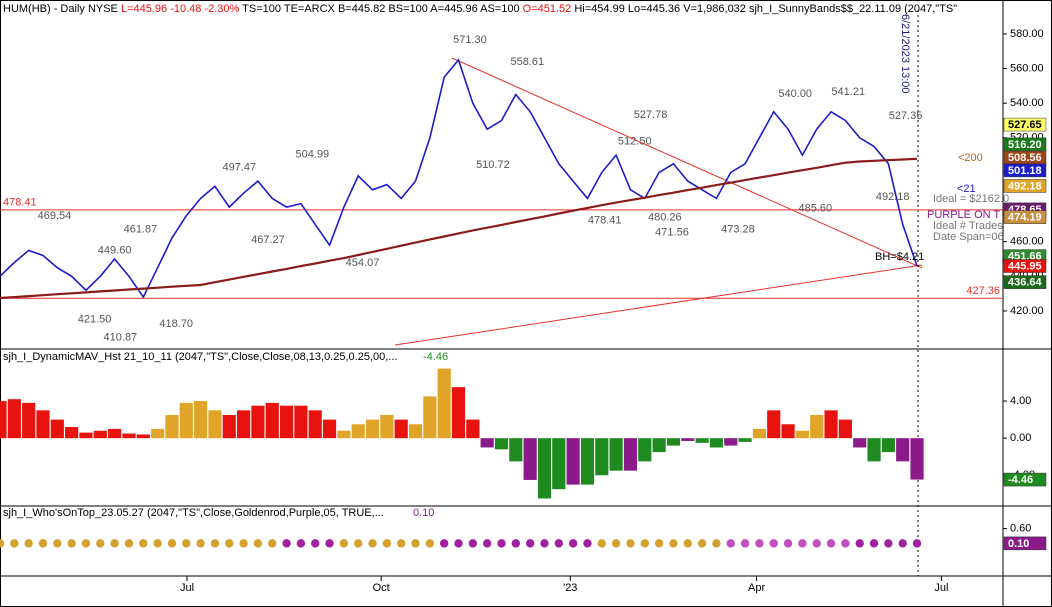  What do you see at coordinates (1027, 242) in the screenshot?
I see `y-tick-label: 460.00` at bounding box center [1027, 242].